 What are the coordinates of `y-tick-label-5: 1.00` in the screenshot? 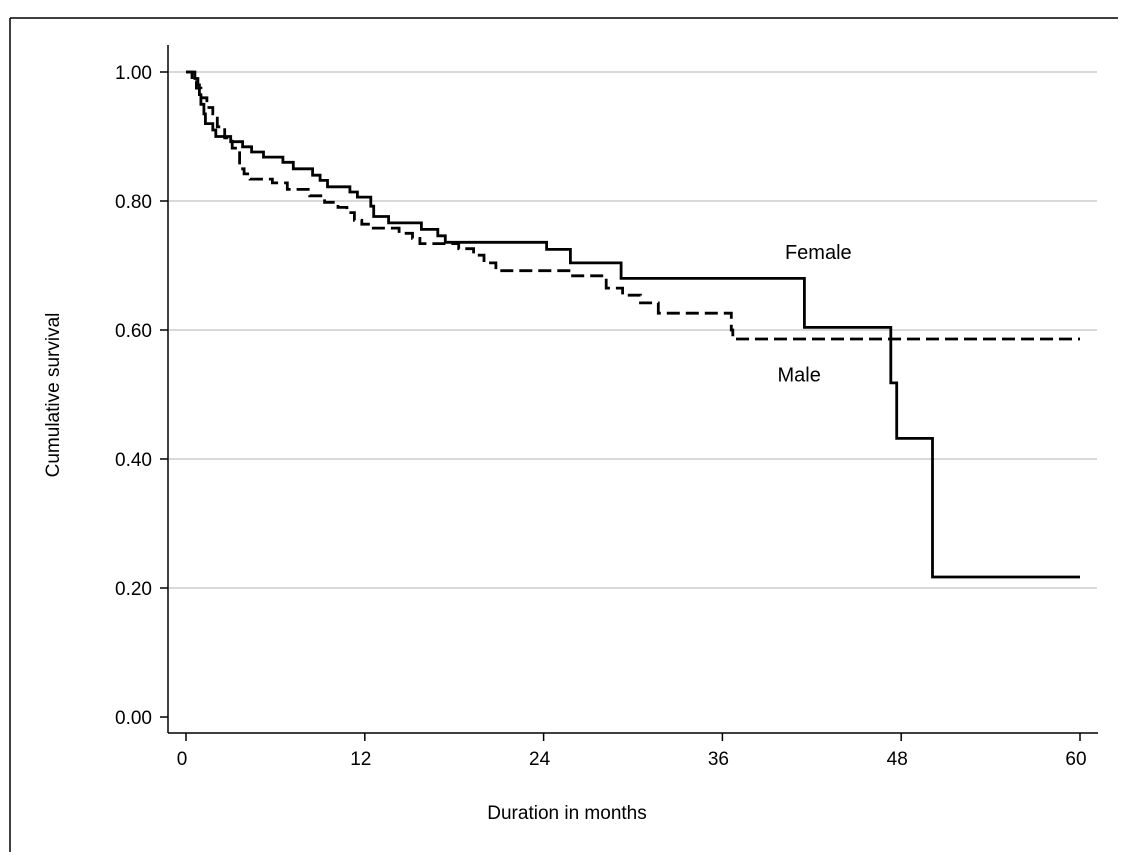 It's located at (133, 73).